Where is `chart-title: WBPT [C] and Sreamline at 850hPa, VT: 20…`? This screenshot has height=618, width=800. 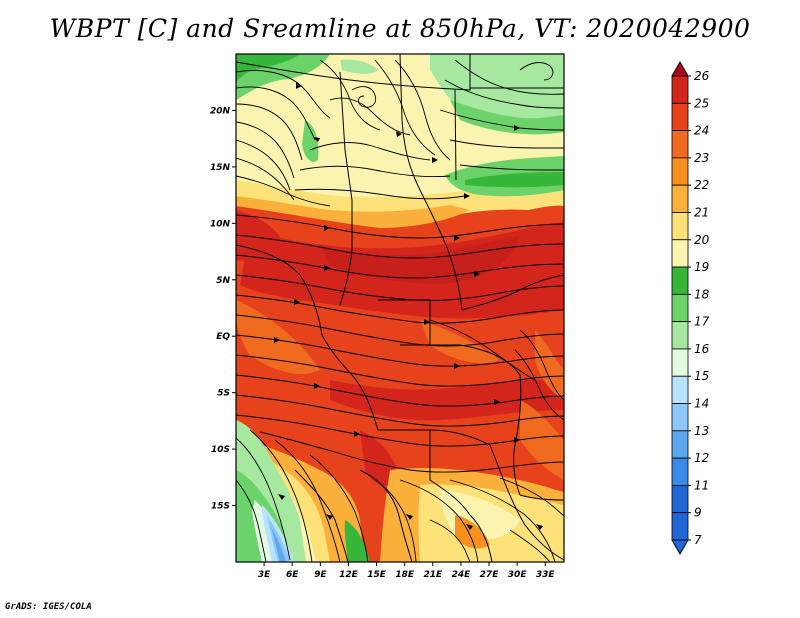
chart-title: WBPT [C] and Sreamline at 850hPa, VT: 20… is located at coordinates (400, 28).